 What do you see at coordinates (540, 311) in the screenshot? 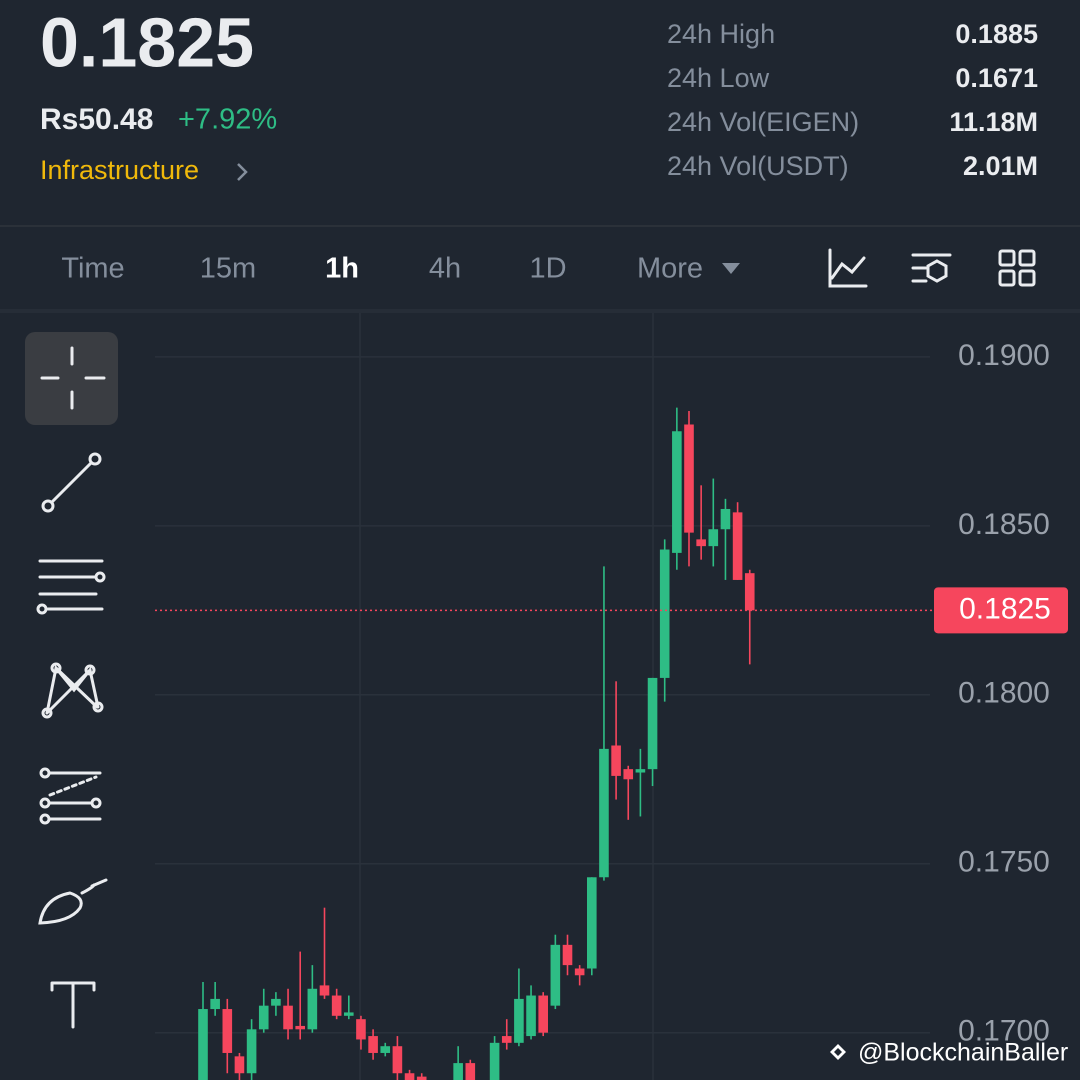
I see `divider` at bounding box center [540, 311].